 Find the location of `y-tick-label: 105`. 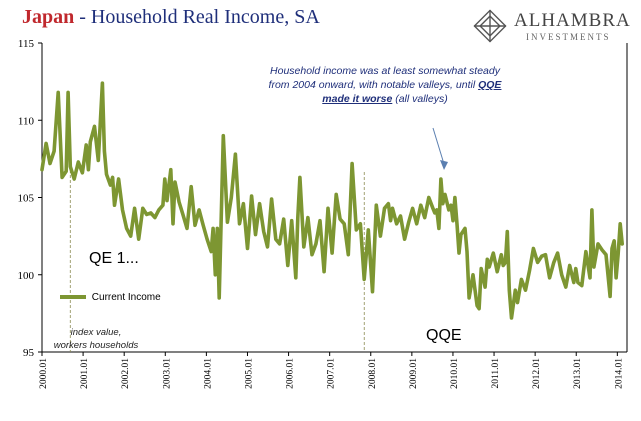

y-tick-label: 105 is located at coordinates (26, 199).